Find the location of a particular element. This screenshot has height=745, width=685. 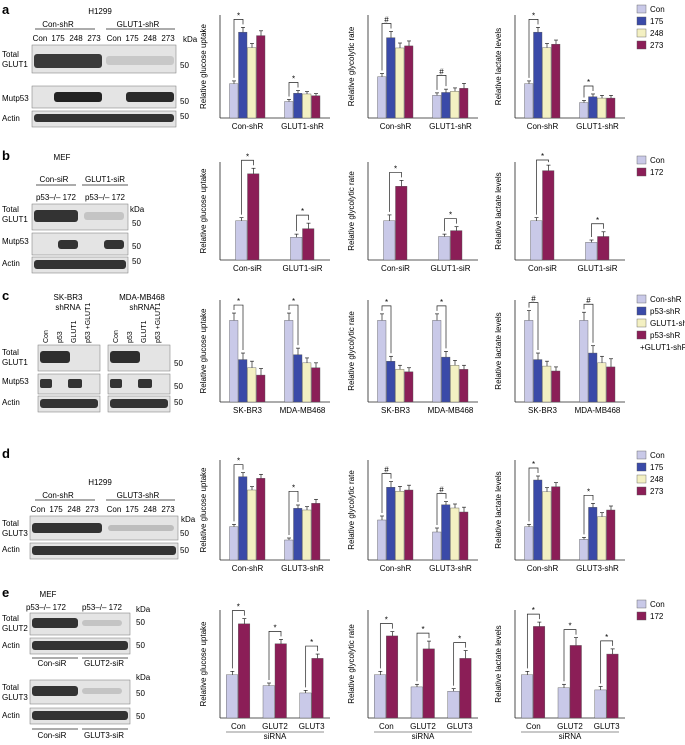

blot-b-title: MEF is located at coordinates (62, 157).